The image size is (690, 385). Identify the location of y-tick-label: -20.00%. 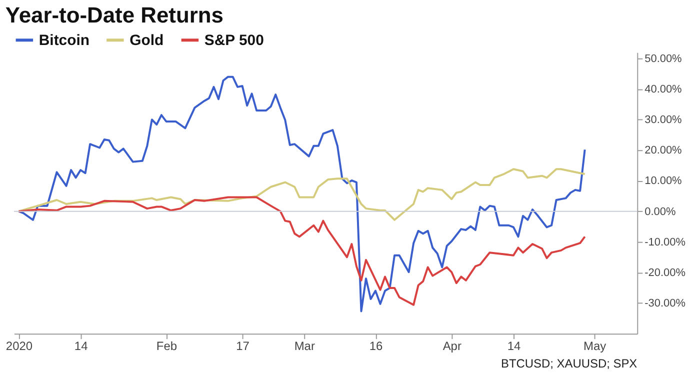
(665, 272).